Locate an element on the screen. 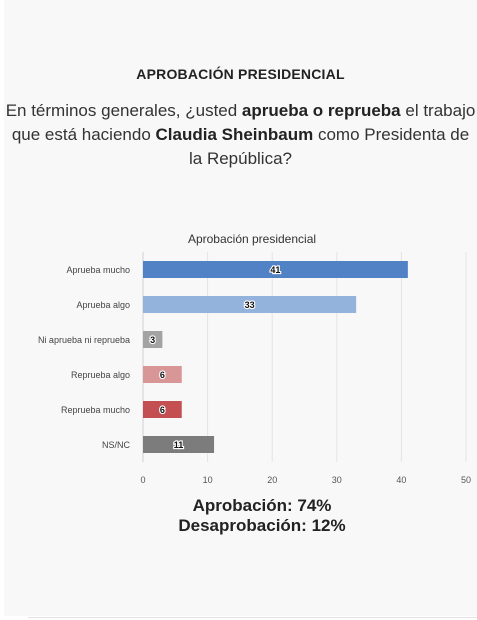 Image resolution: width=477 pixels, height=620 pixels. data-label: 41 is located at coordinates (275, 270).